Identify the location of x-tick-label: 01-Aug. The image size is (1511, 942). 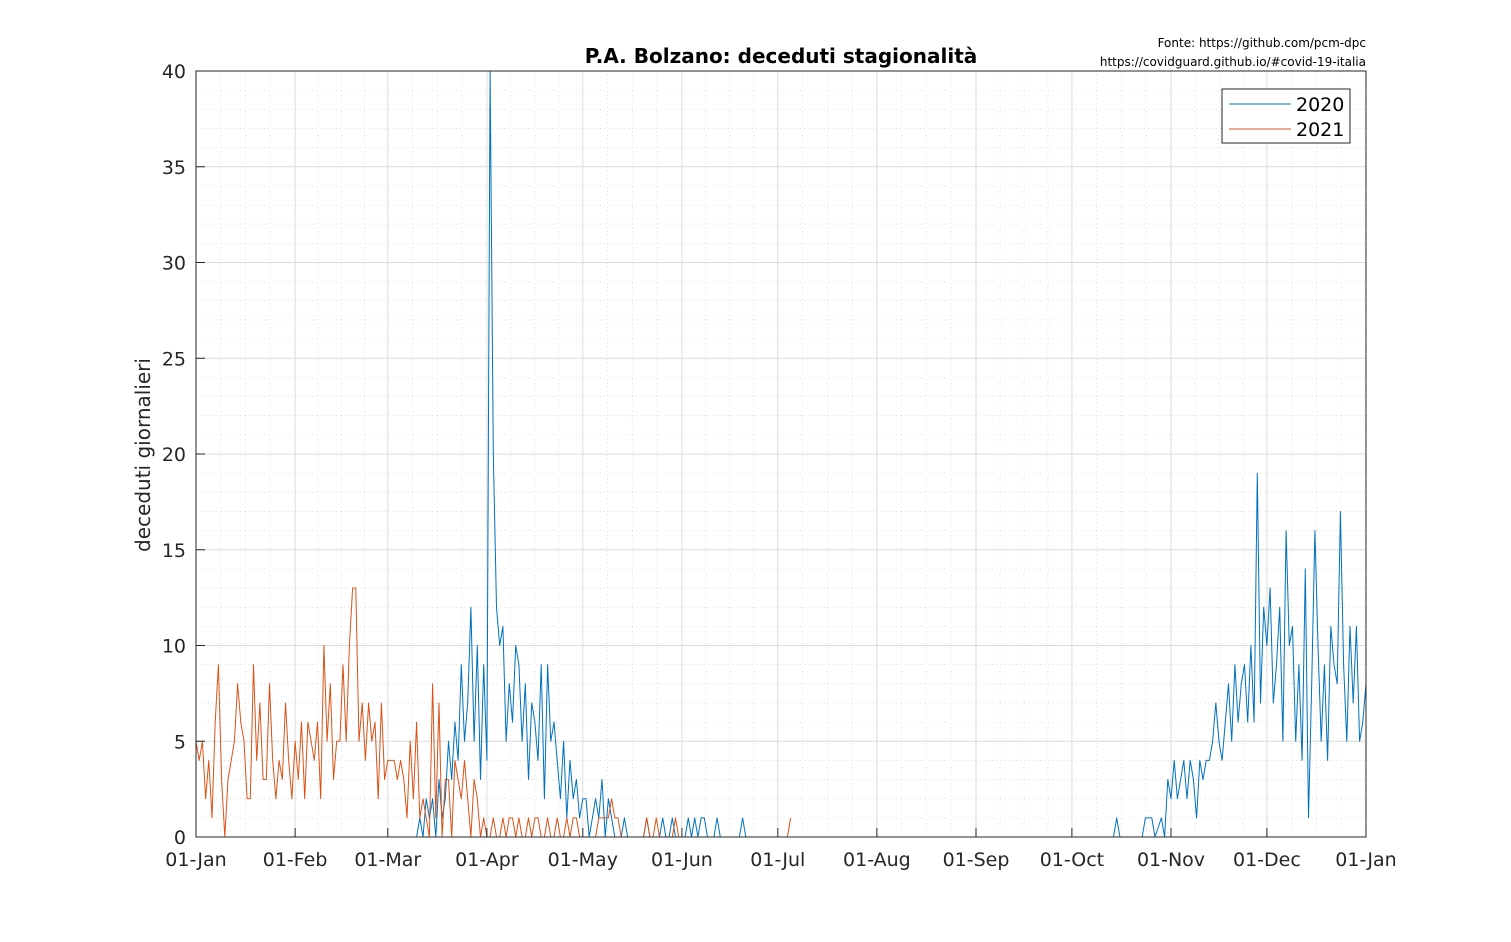
(877, 860).